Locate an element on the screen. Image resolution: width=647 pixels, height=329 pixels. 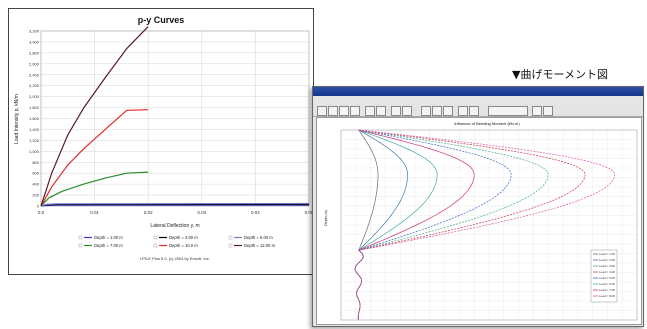
y-tick-label: 1,000 is located at coordinates (34, 151).